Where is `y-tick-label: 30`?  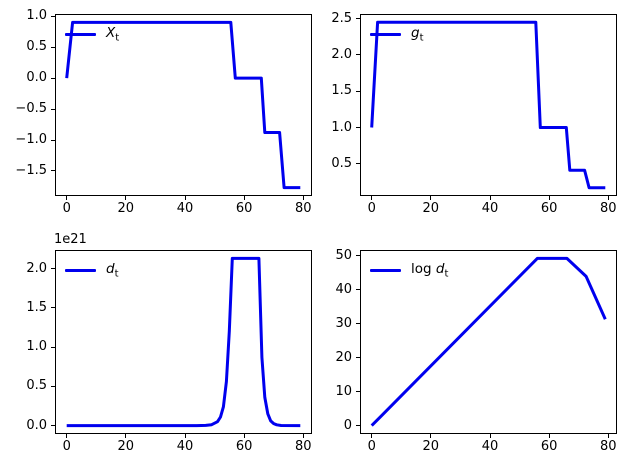 y-tick-label: 30 is located at coordinates (343, 323).